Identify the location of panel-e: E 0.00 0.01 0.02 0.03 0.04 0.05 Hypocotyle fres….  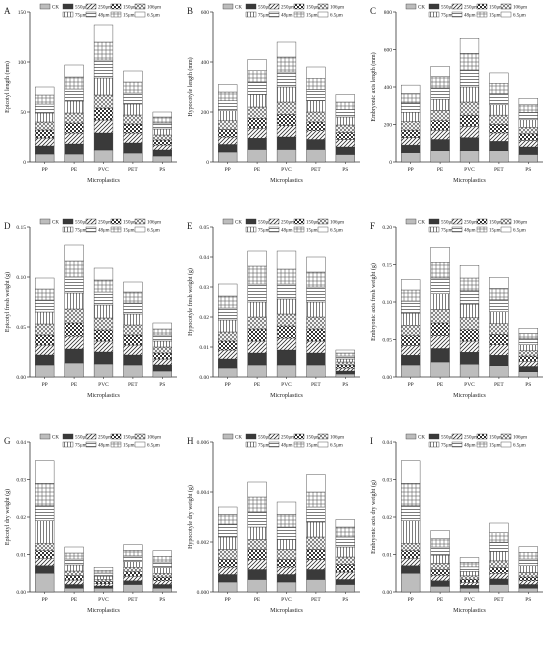
(273, 308).